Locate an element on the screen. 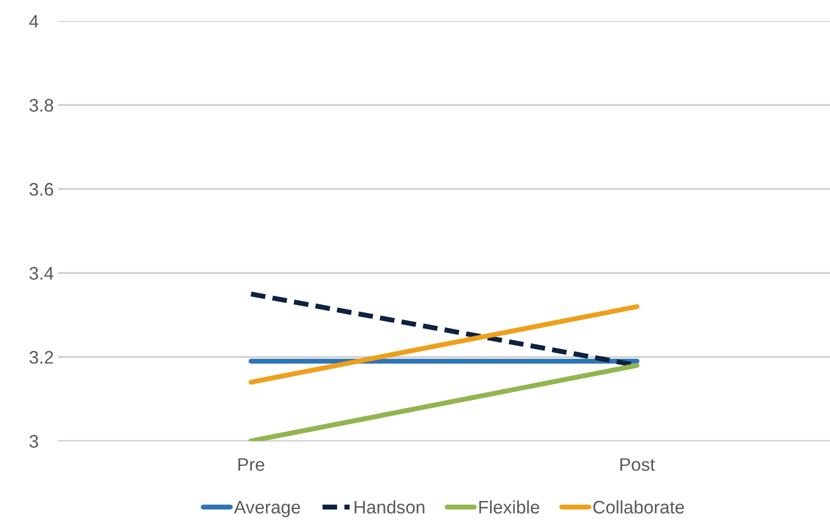 This screenshot has height=530, width=830. y-tick-label: 4 is located at coordinates (33, 21).